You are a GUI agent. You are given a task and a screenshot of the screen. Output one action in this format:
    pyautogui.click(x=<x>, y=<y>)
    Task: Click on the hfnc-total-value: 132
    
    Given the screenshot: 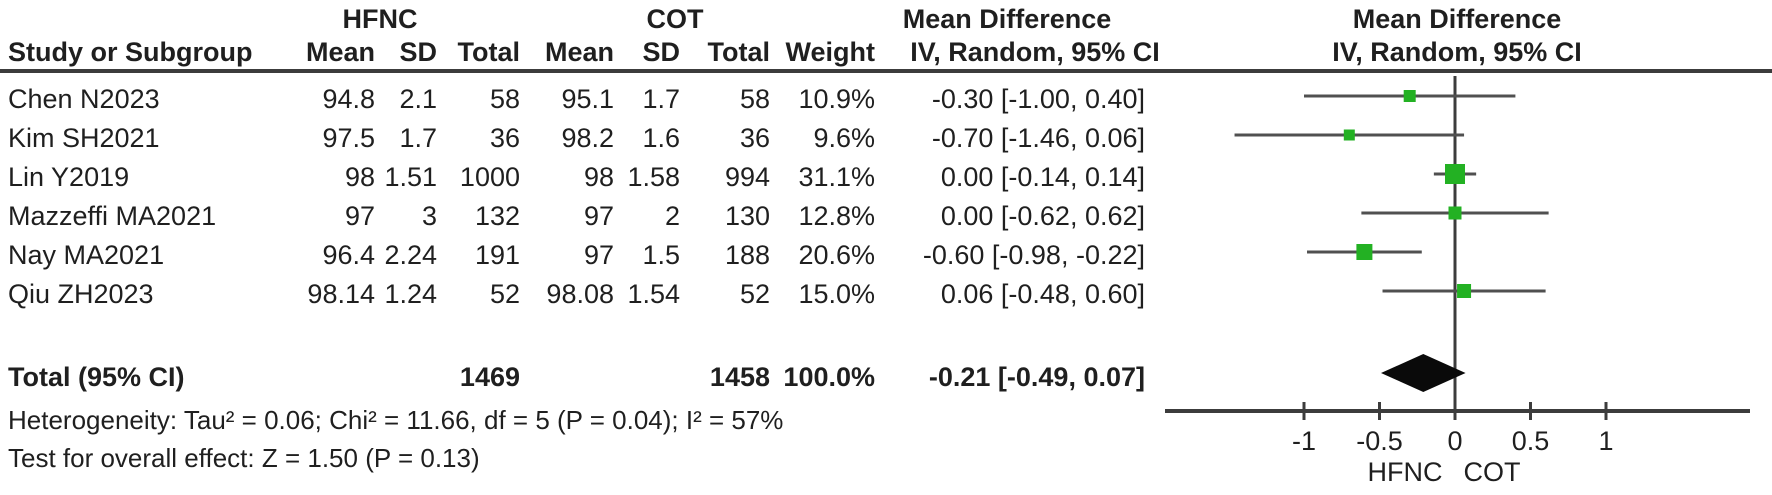 What is the action you would take?
    pyautogui.click(x=497, y=216)
    